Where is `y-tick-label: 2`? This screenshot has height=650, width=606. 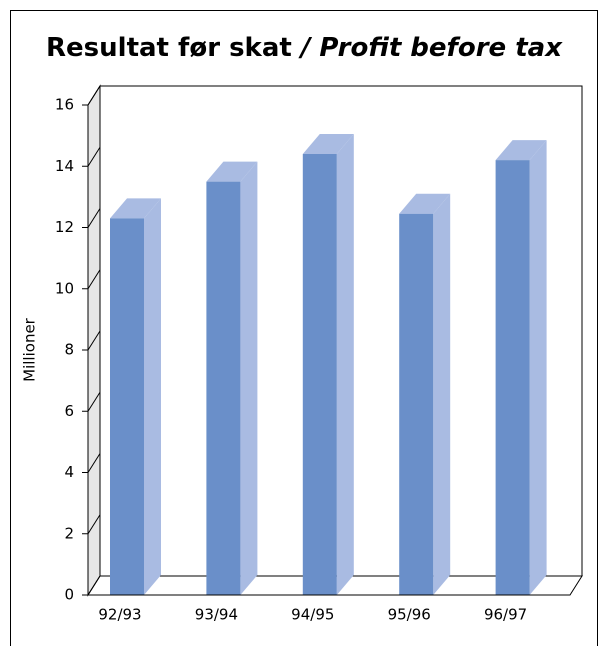 y-tick-label: 2 is located at coordinates (69, 533).